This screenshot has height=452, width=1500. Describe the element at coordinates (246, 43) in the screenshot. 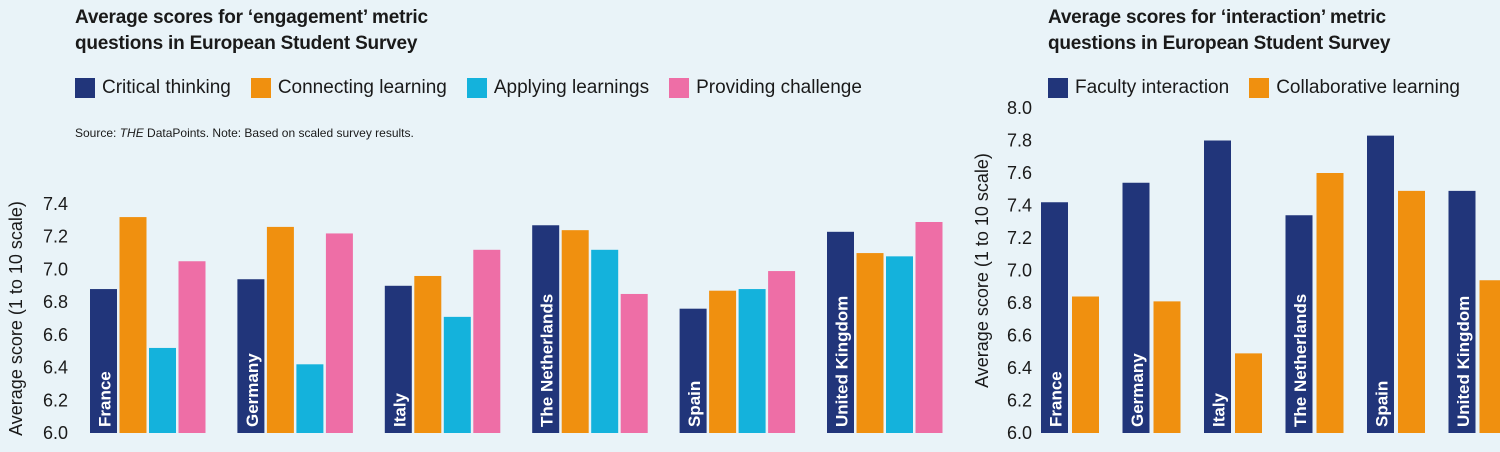

I see `engagement-title-line-2: questions in European Student Survey` at that location.